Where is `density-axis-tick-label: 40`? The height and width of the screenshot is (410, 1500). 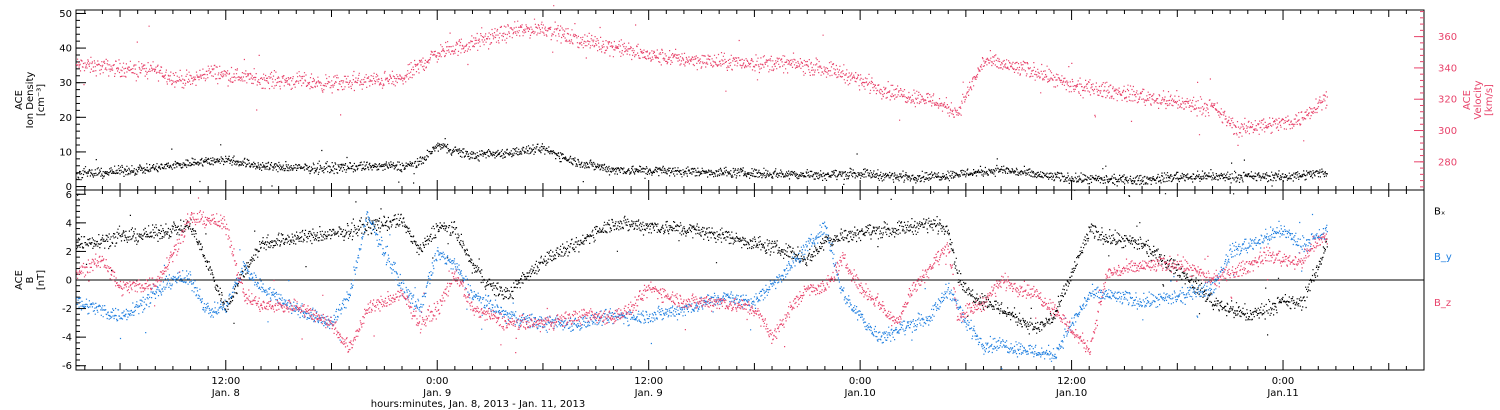 density-axis-tick-label: 40 is located at coordinates (65, 49).